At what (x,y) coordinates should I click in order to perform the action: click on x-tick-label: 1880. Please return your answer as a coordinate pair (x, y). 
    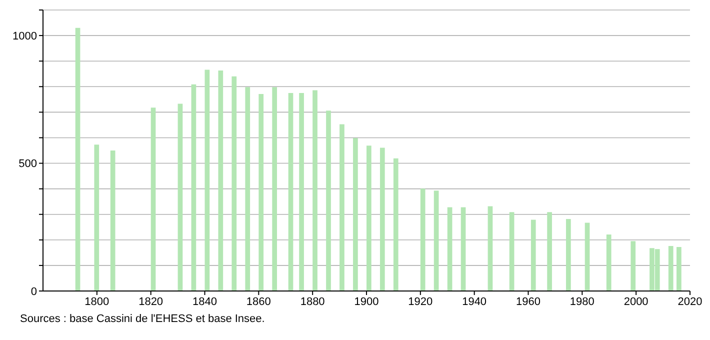
    Looking at the image, I should click on (312, 302).